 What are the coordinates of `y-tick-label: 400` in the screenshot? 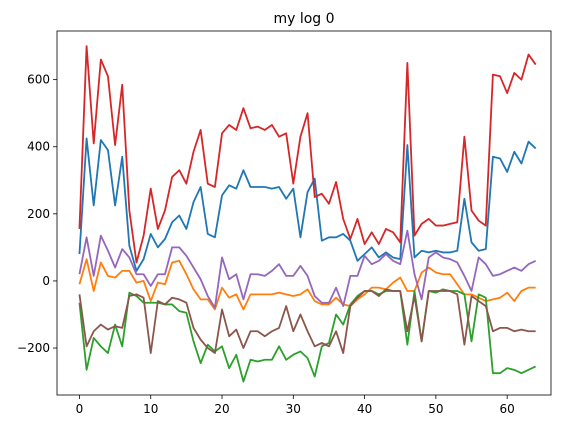 It's located at (38, 147).